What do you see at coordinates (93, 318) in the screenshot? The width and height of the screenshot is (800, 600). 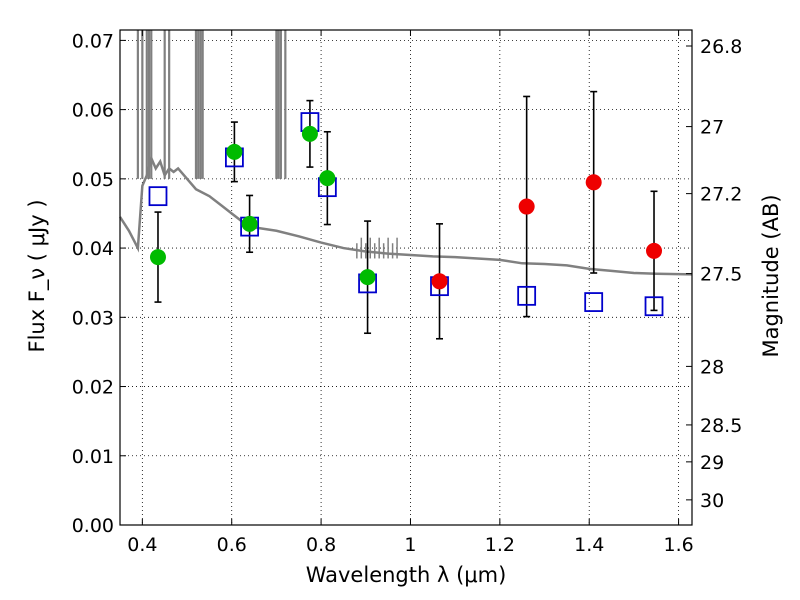 I see `y-tick-label: 0.03` at bounding box center [93, 318].